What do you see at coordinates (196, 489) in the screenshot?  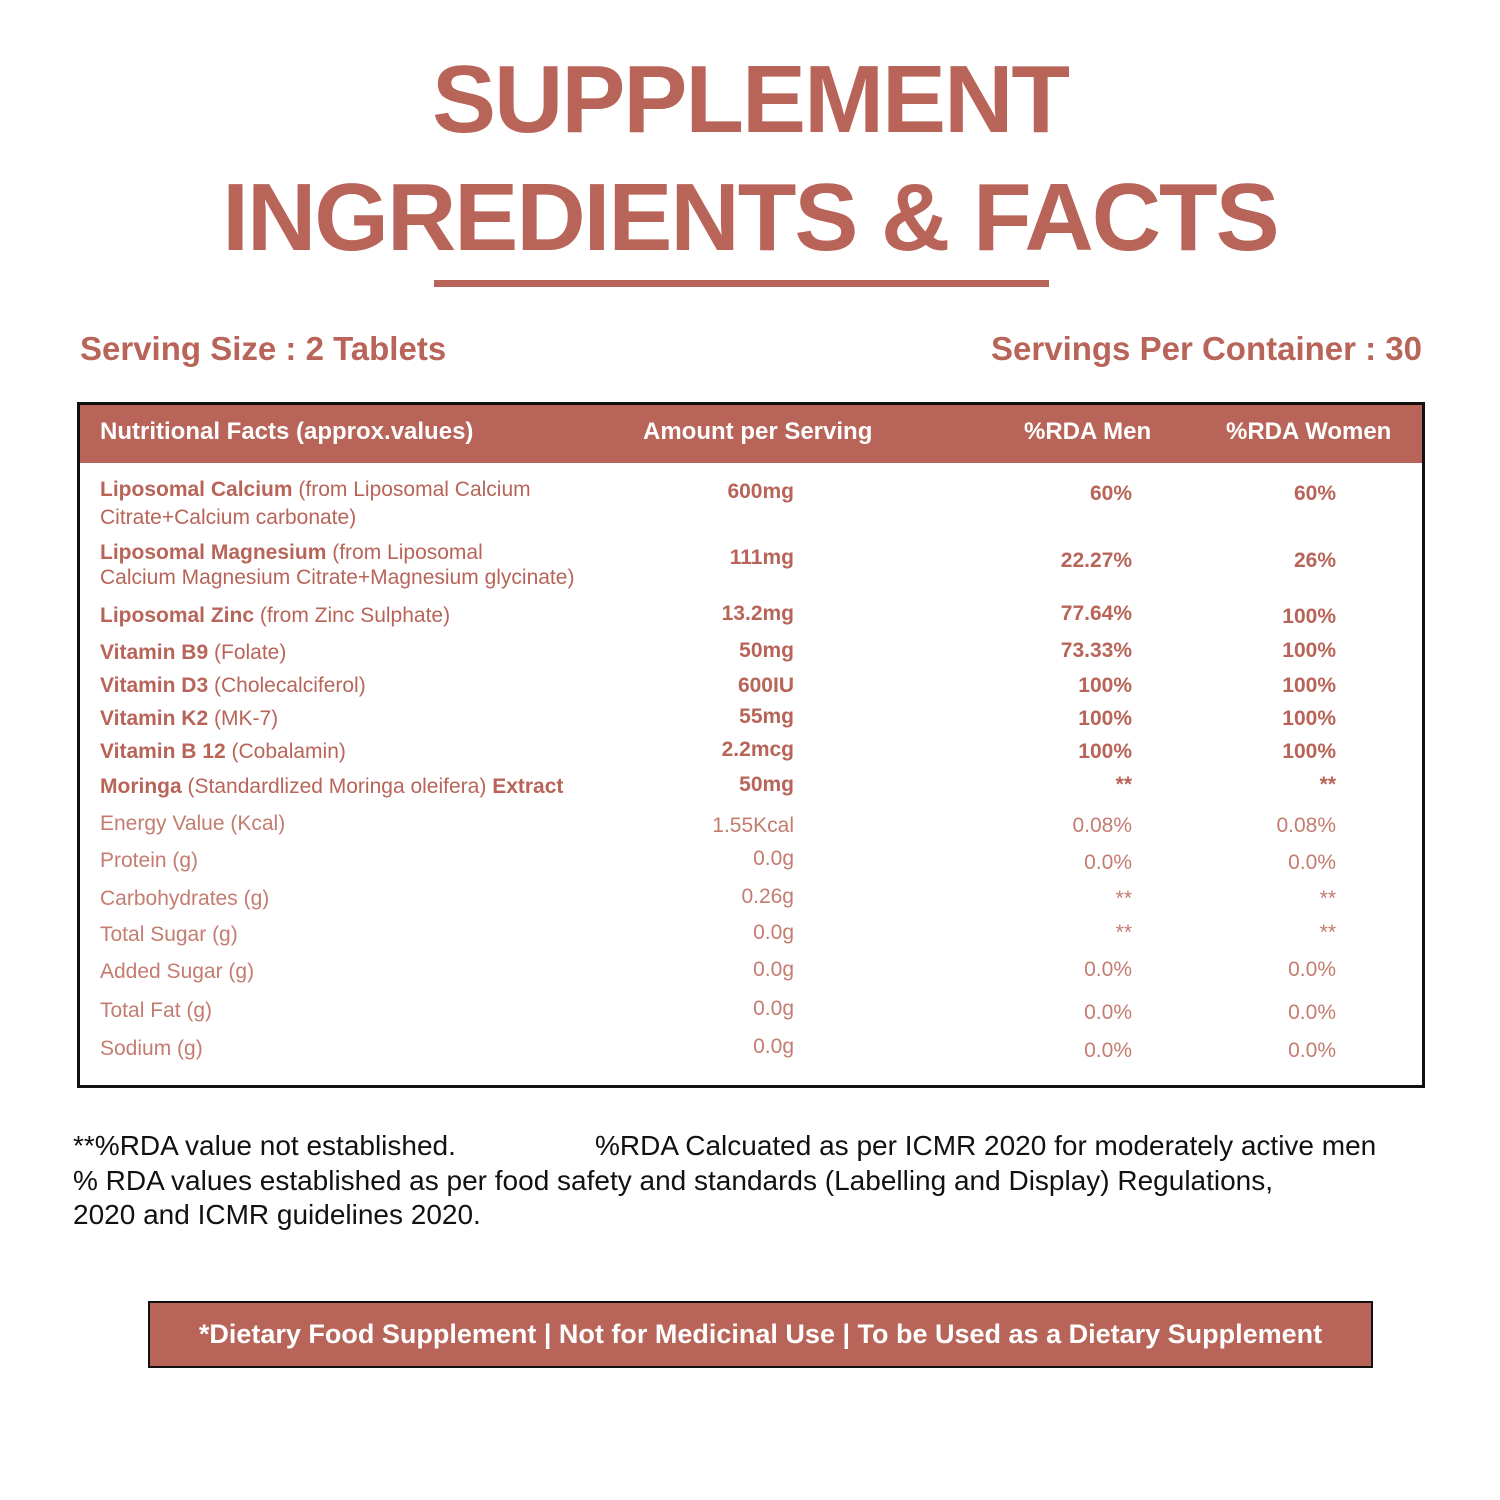 I see `ingredient-name: Liposomal Calcium` at bounding box center [196, 489].